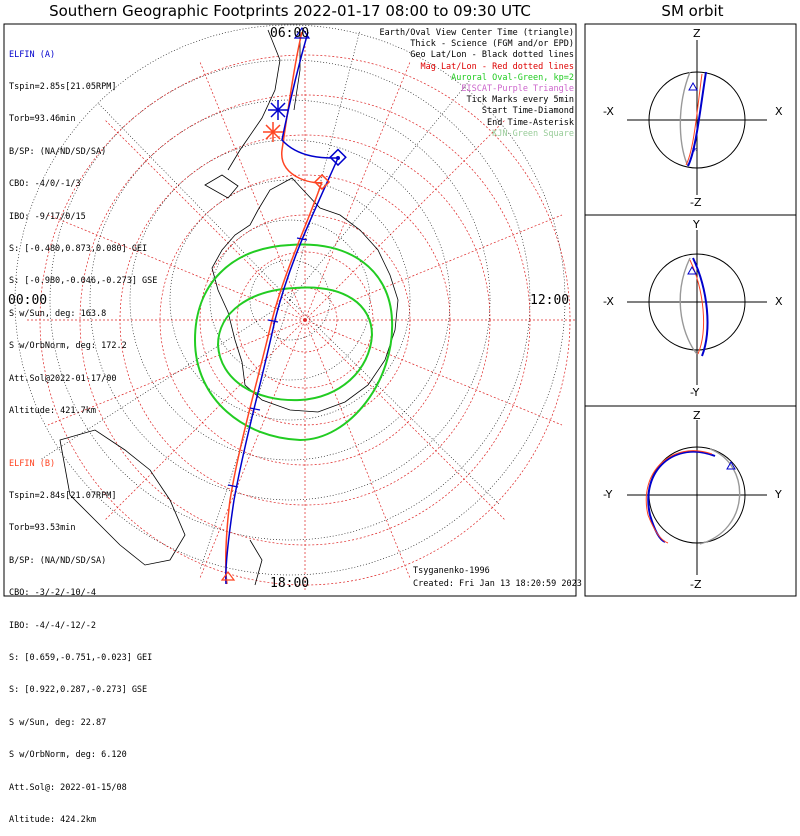  I want to click on elfin-a-line: CBO: -4/0/-1/3, so click(45, 184).